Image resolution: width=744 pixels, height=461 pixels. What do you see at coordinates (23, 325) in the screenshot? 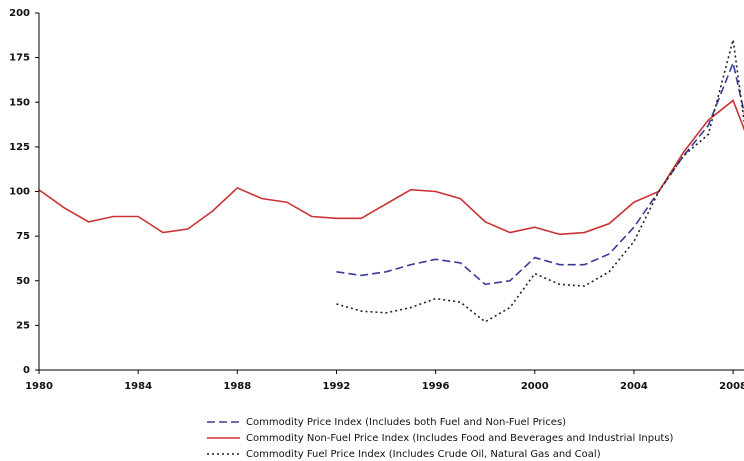
I see `y-tick-label: 25` at bounding box center [23, 325].